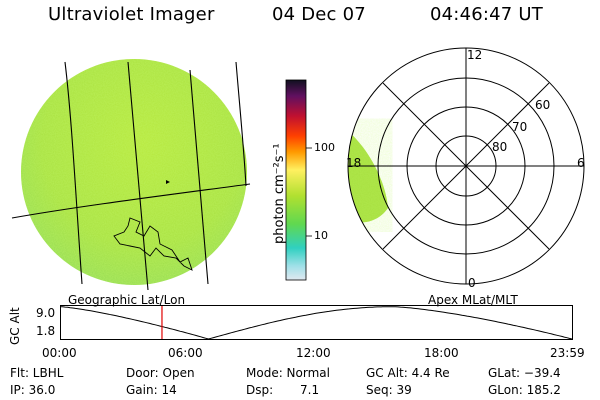 This screenshot has width=600, height=400. Describe the element at coordinates (153, 244) in the screenshot. I see `coastline` at that location.